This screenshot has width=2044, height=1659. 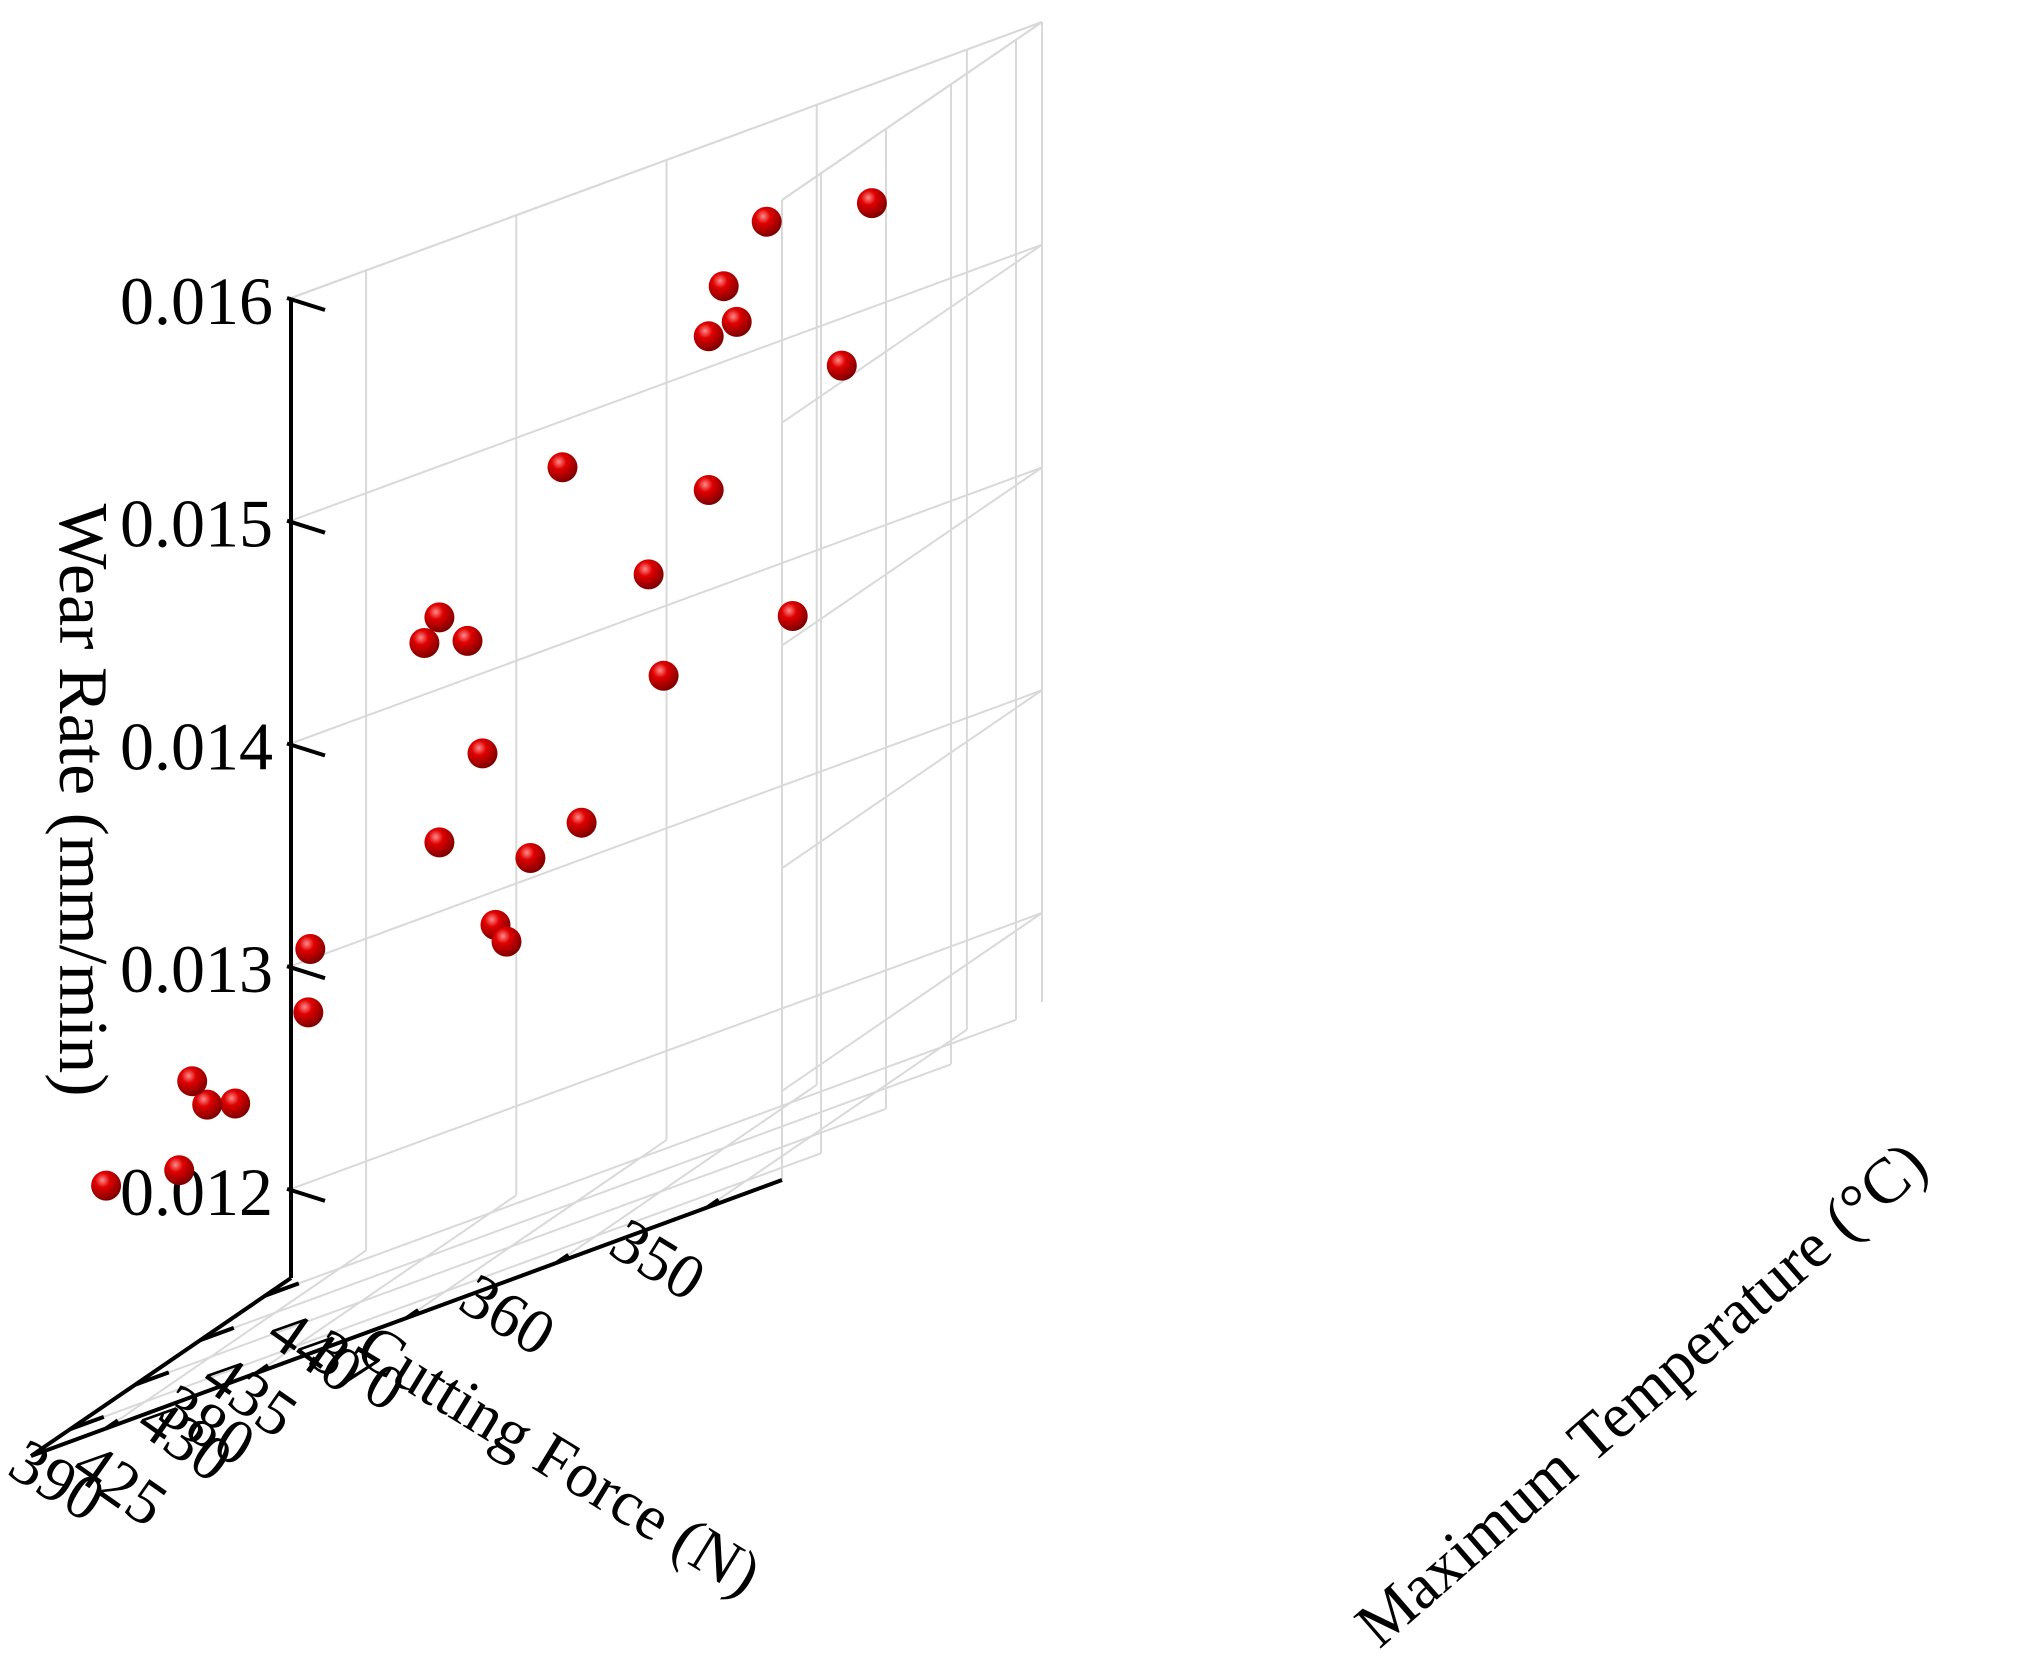 I want to click on z-tick-label: 0.016, so click(x=196, y=301).